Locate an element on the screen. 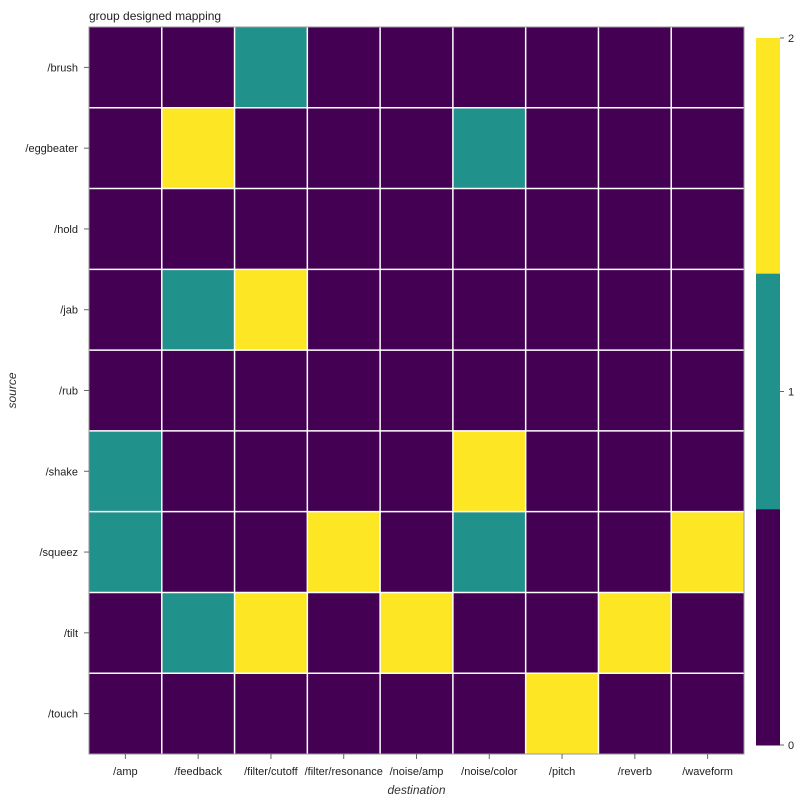 Image resolution: width=800 pixels, height=800 pixels. y-tick-label: /touch is located at coordinates (63, 715).